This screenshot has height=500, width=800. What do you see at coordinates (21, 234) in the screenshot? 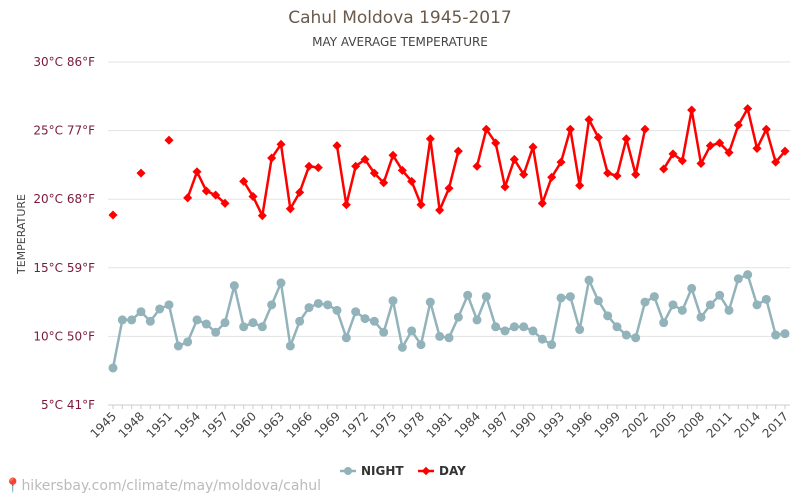
I see `y-axis-label: TEMPERATURE` at bounding box center [21, 234].